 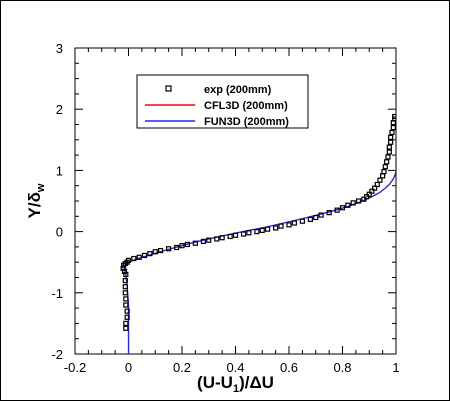 I want to click on x-axis-label: (U-U1)/ΔU, so click(x=235, y=384).